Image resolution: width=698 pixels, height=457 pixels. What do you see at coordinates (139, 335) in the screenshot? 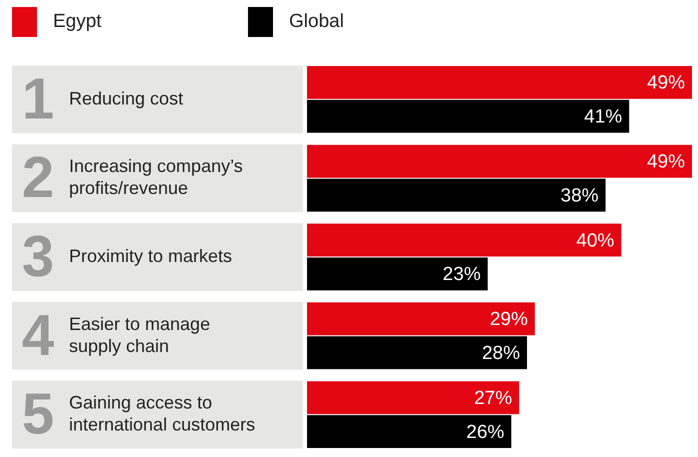
I see `y-tick-label: Easier to manage supply chain` at bounding box center [139, 335].